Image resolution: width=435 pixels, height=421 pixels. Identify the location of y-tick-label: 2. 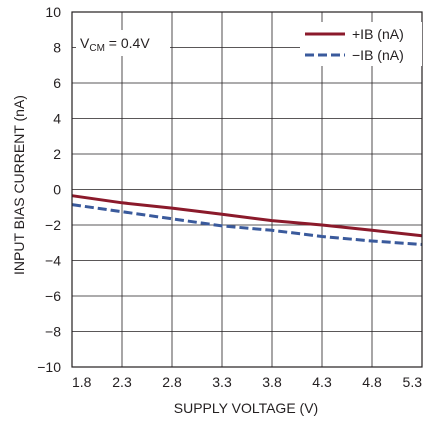
(57, 154).